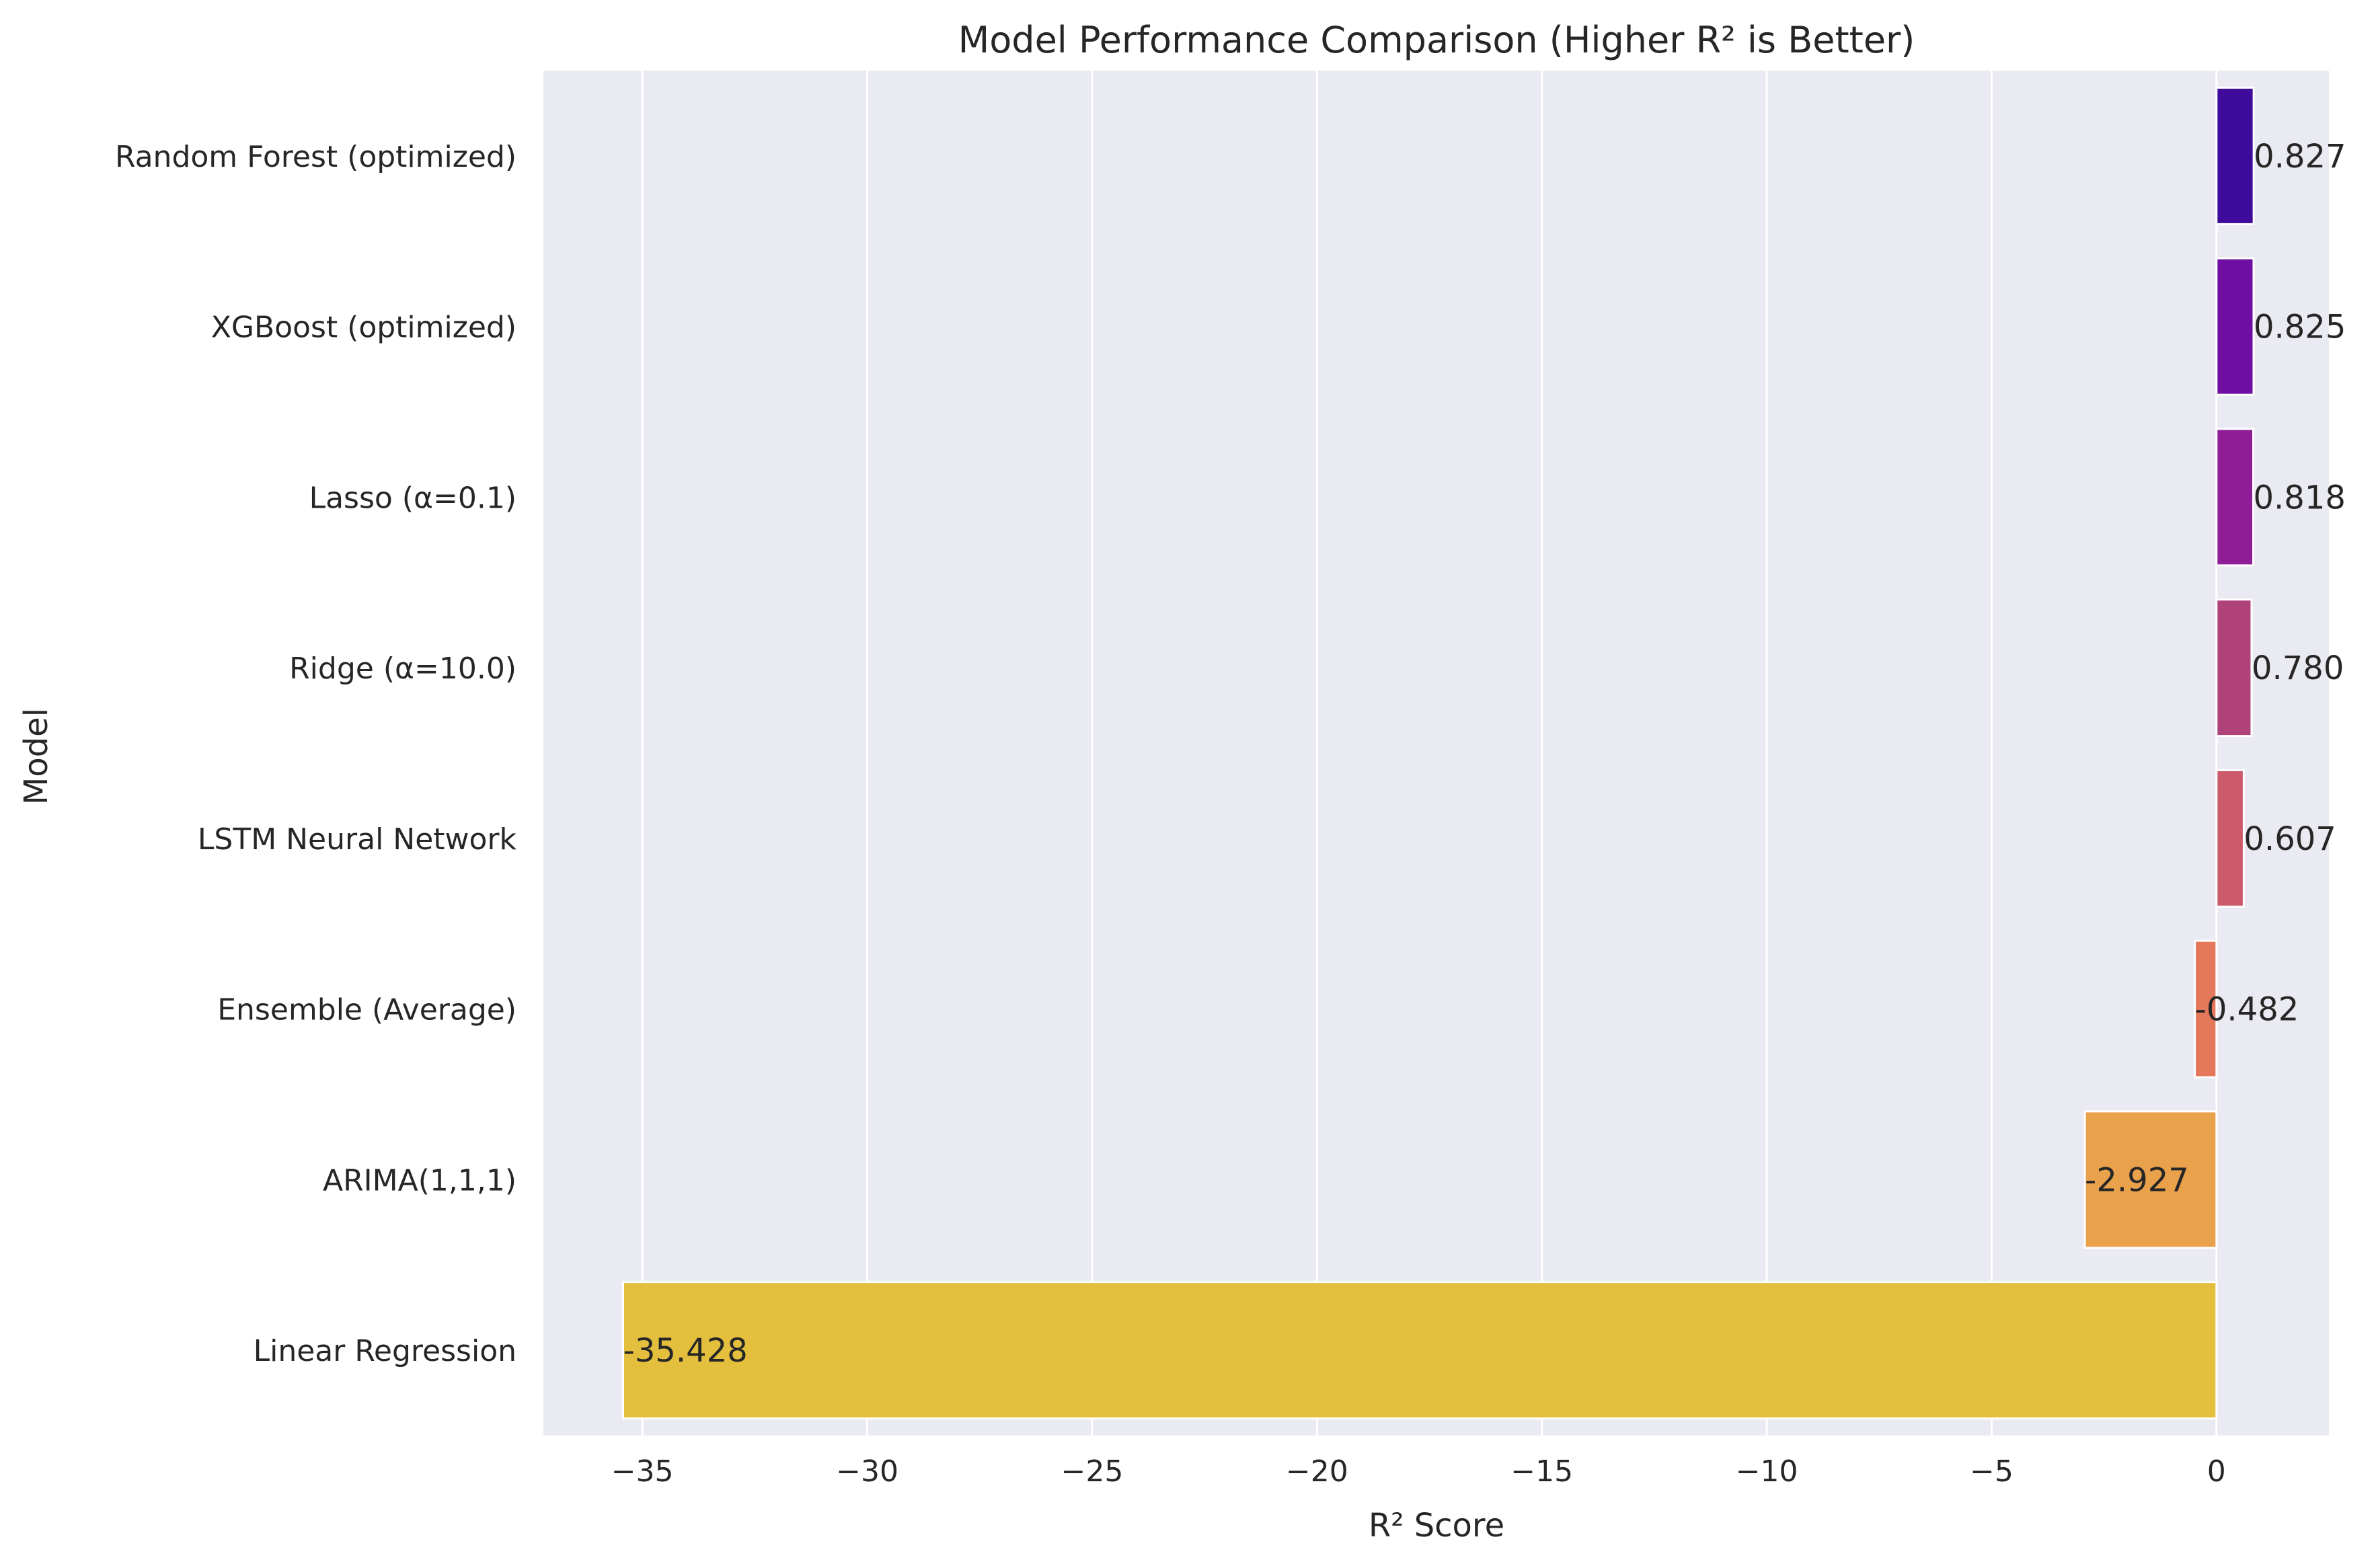 The width and height of the screenshot is (2376, 1568). What do you see at coordinates (36, 756) in the screenshot?
I see `y-axis-label: Model` at bounding box center [36, 756].